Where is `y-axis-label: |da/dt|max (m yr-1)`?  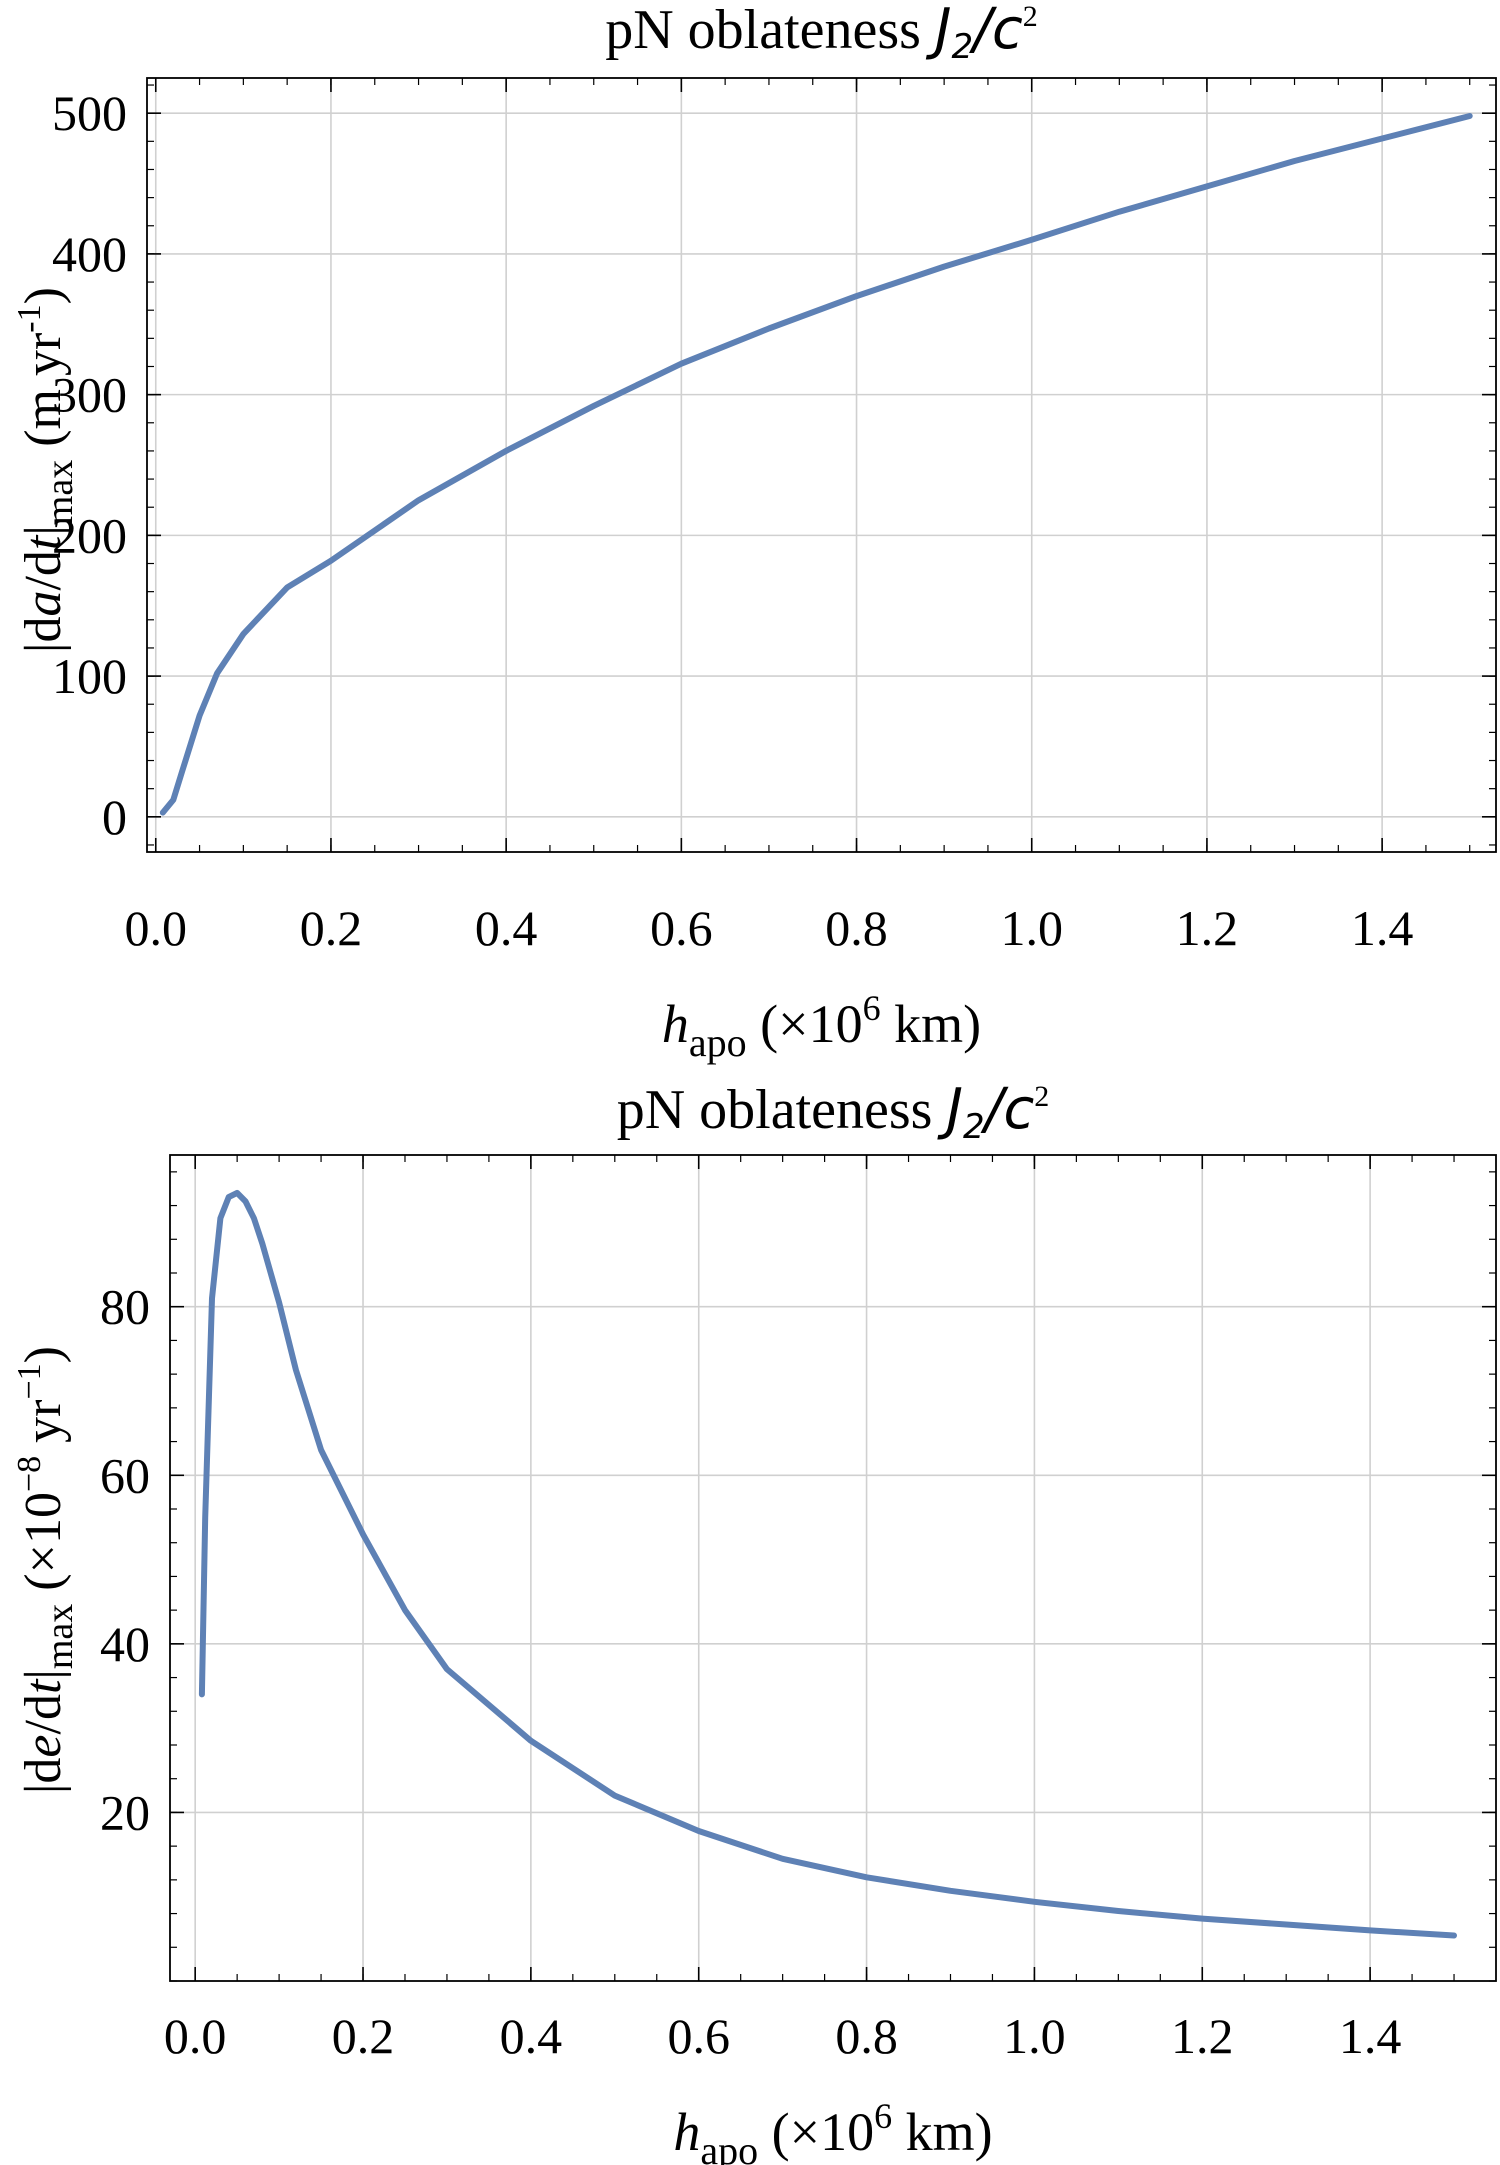
y-axis-label: |da/dt|max (m yr-1) is located at coordinates (46, 470).